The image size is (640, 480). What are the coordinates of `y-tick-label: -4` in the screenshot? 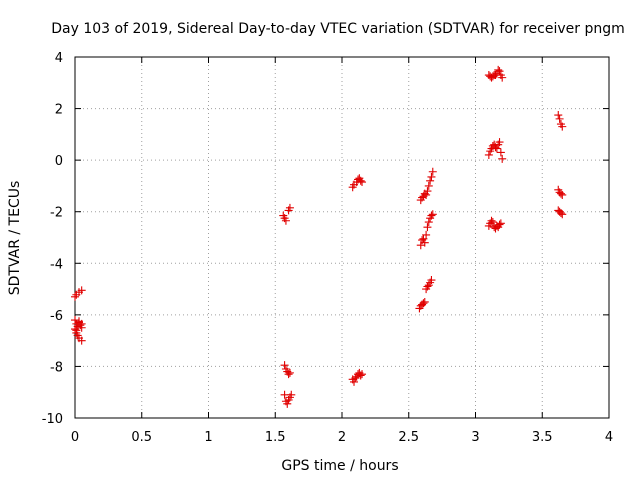 It's located at (56, 264).